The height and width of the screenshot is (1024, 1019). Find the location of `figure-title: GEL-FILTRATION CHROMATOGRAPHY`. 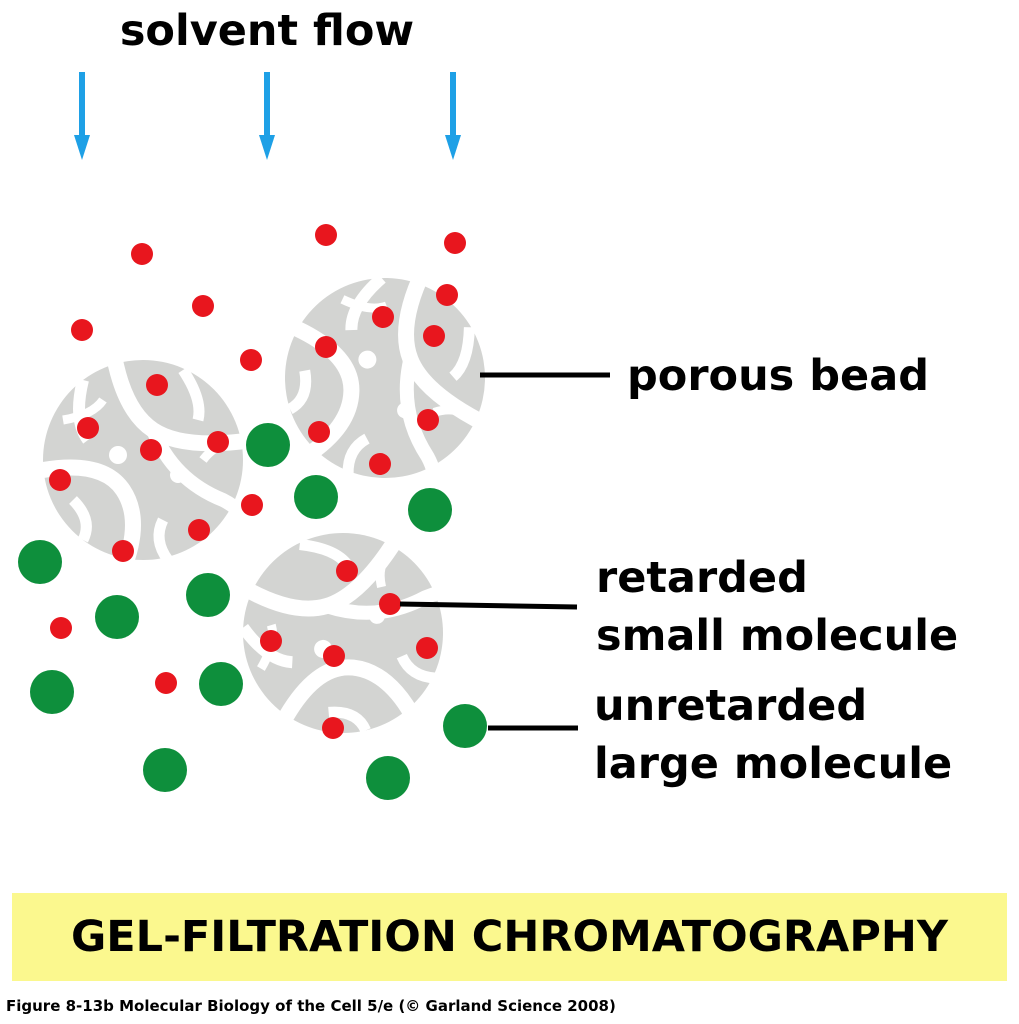

figure-title: GEL-FILTRATION CHROMATOGRAPHY is located at coordinates (509, 937).